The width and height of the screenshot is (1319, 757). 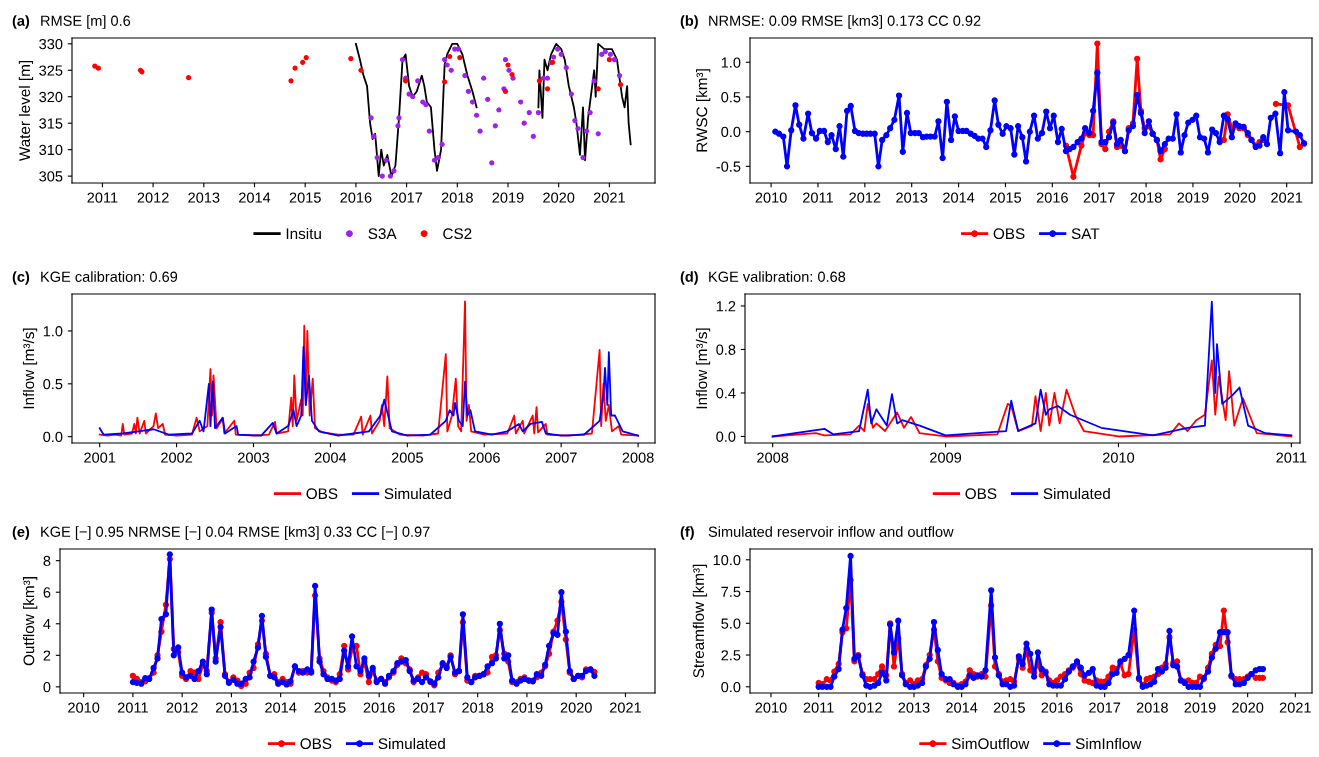 What do you see at coordinates (726, 349) in the screenshot?
I see `y-tick-label: 0.8` at bounding box center [726, 349].